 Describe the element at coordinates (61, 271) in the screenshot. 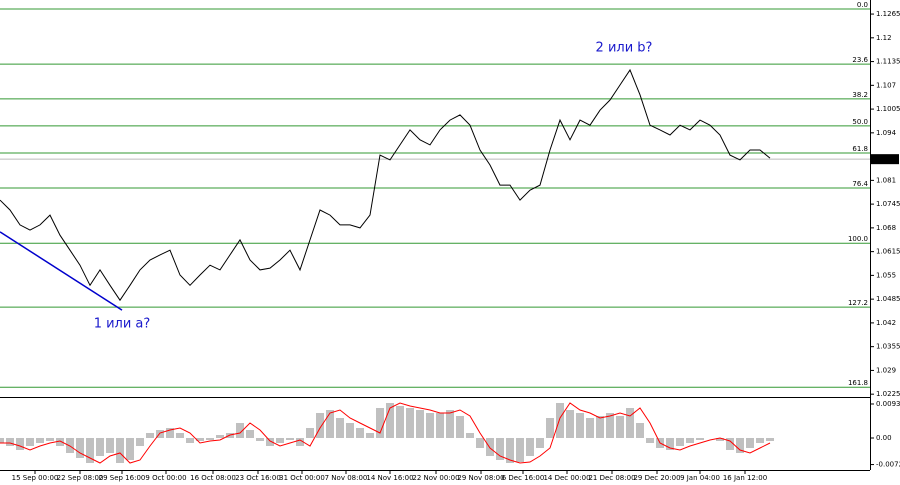

I see `trend-line` at that location.